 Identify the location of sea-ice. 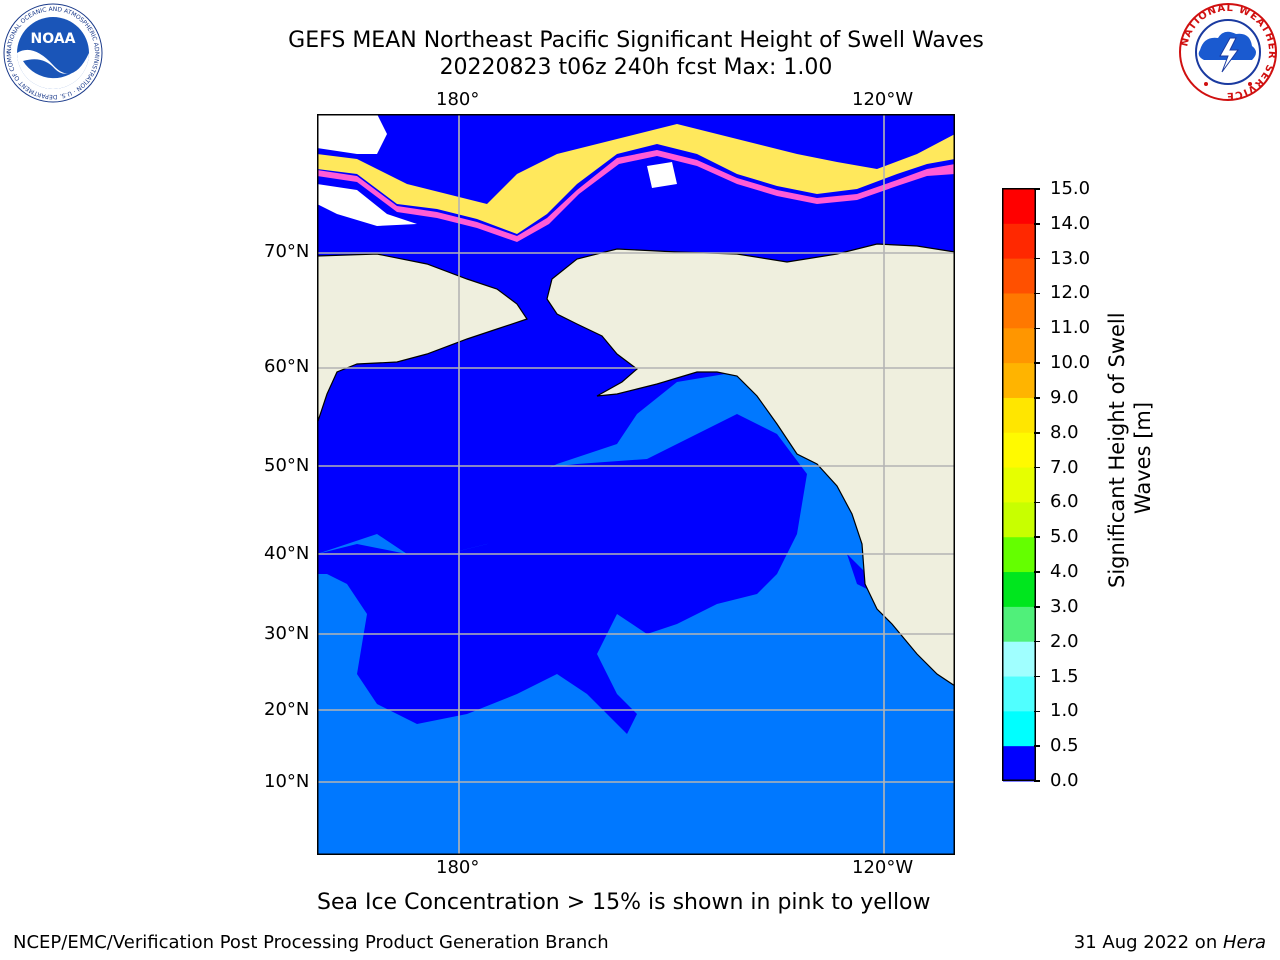
(636, 178).